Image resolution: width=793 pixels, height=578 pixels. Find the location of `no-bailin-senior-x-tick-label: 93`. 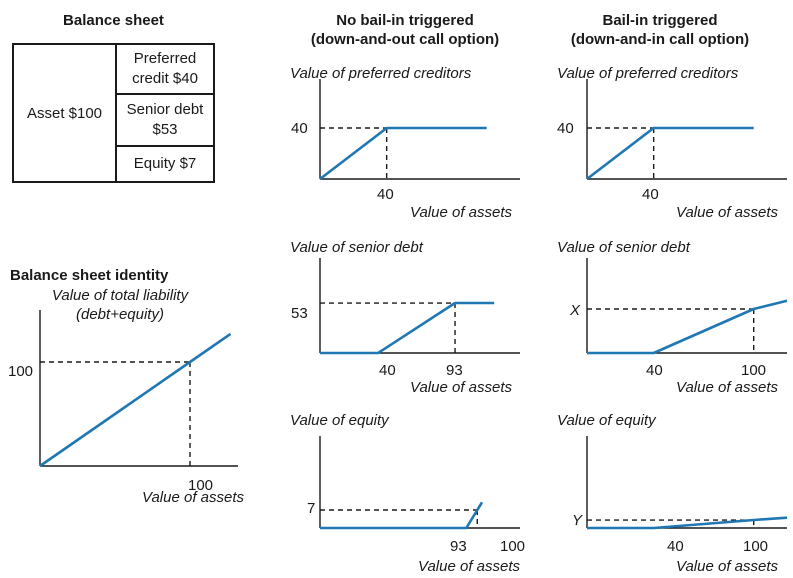

no-bailin-senior-x-tick-label: 93 is located at coordinates (454, 370).